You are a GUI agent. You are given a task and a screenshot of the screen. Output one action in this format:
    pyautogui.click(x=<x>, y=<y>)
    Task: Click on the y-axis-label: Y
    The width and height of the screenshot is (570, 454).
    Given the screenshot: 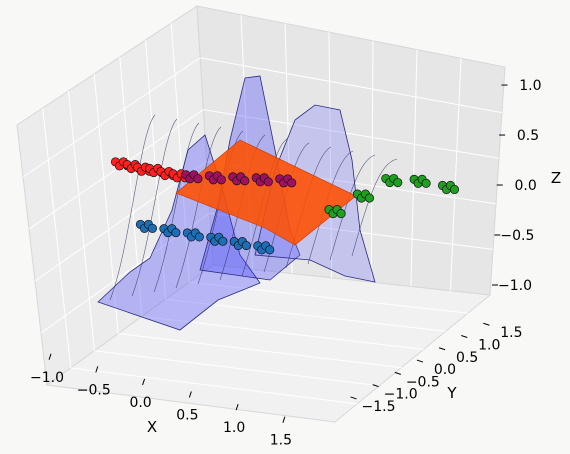 What is the action you would take?
    pyautogui.click(x=451, y=393)
    